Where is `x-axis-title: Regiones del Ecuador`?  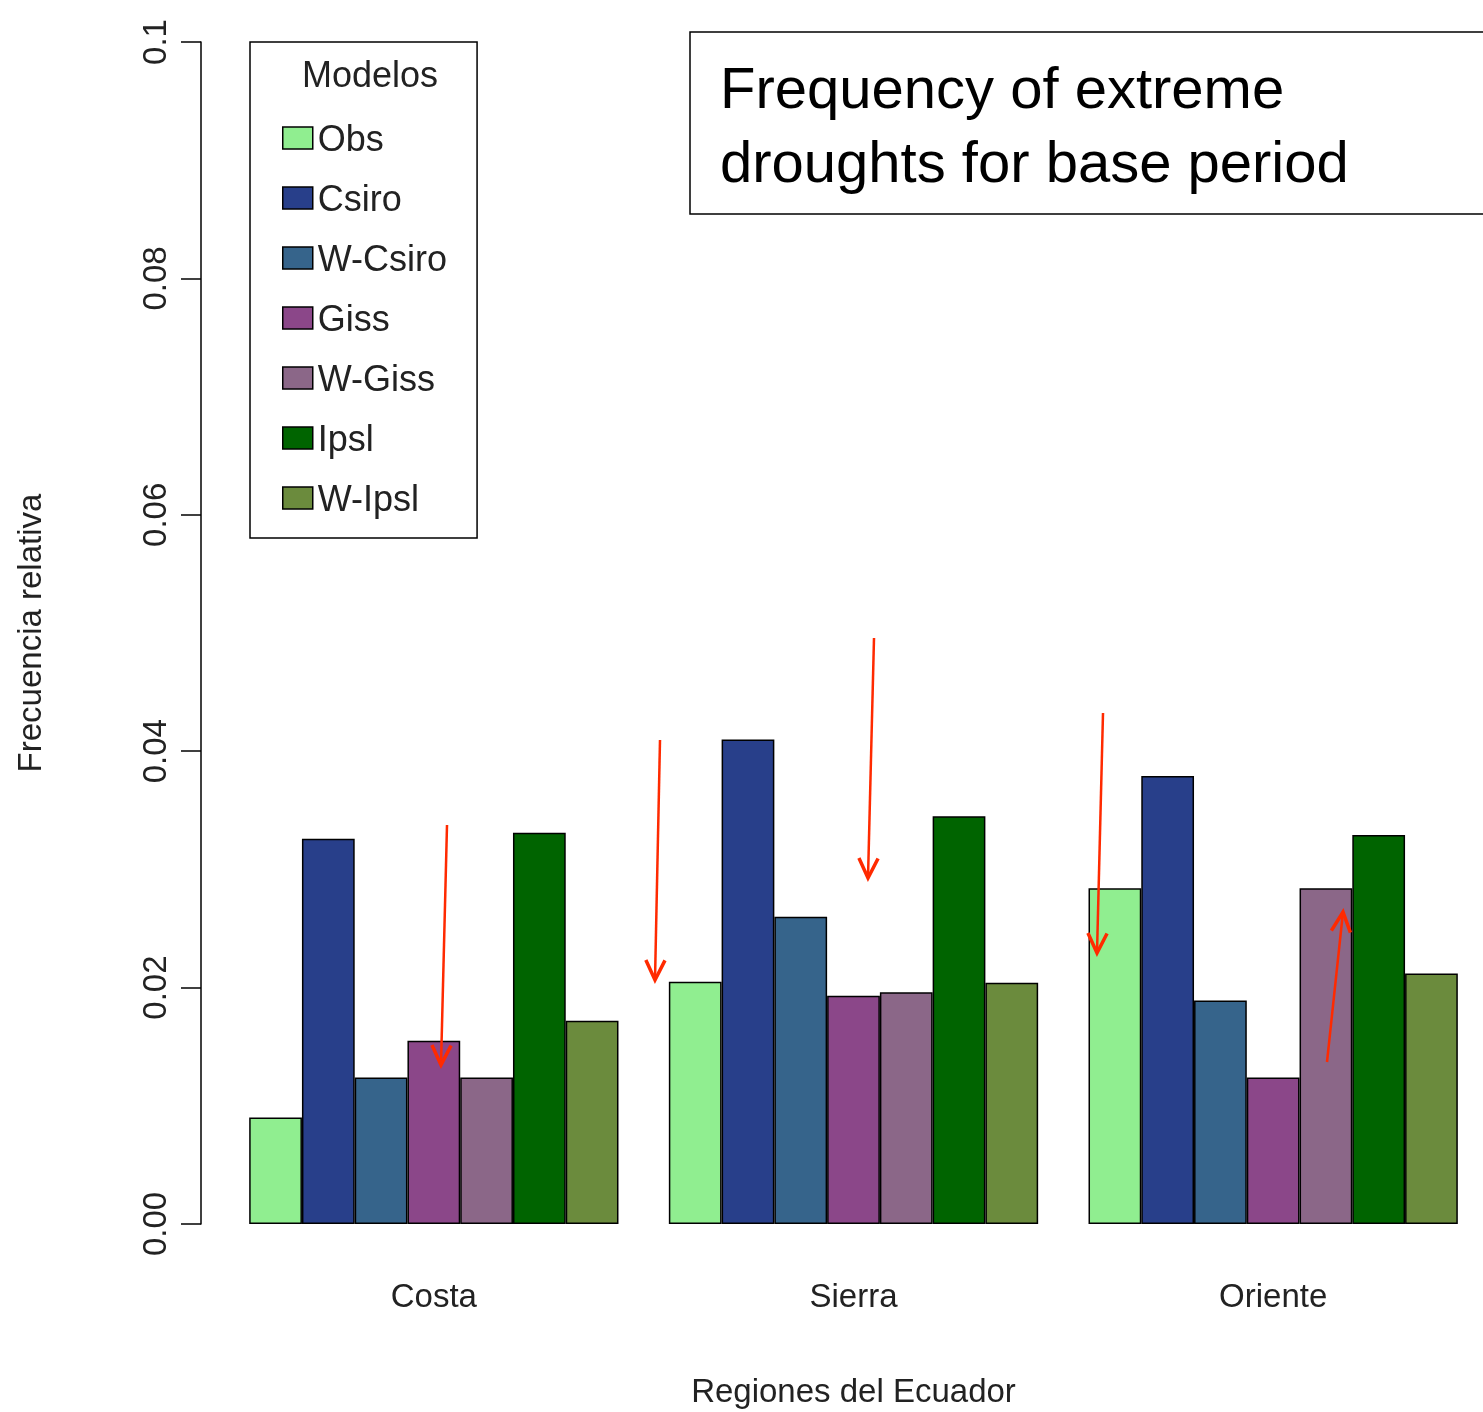 x-axis-title: Regiones del Ecuador is located at coordinates (853, 1390).